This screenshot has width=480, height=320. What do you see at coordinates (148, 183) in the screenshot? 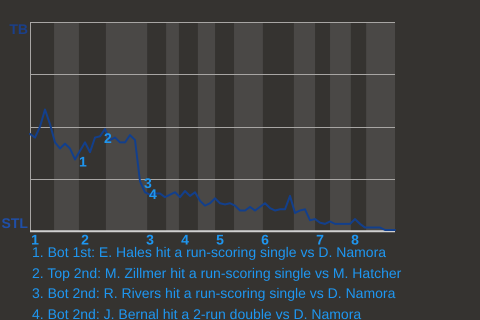
I see `annotation: 3` at bounding box center [148, 183].